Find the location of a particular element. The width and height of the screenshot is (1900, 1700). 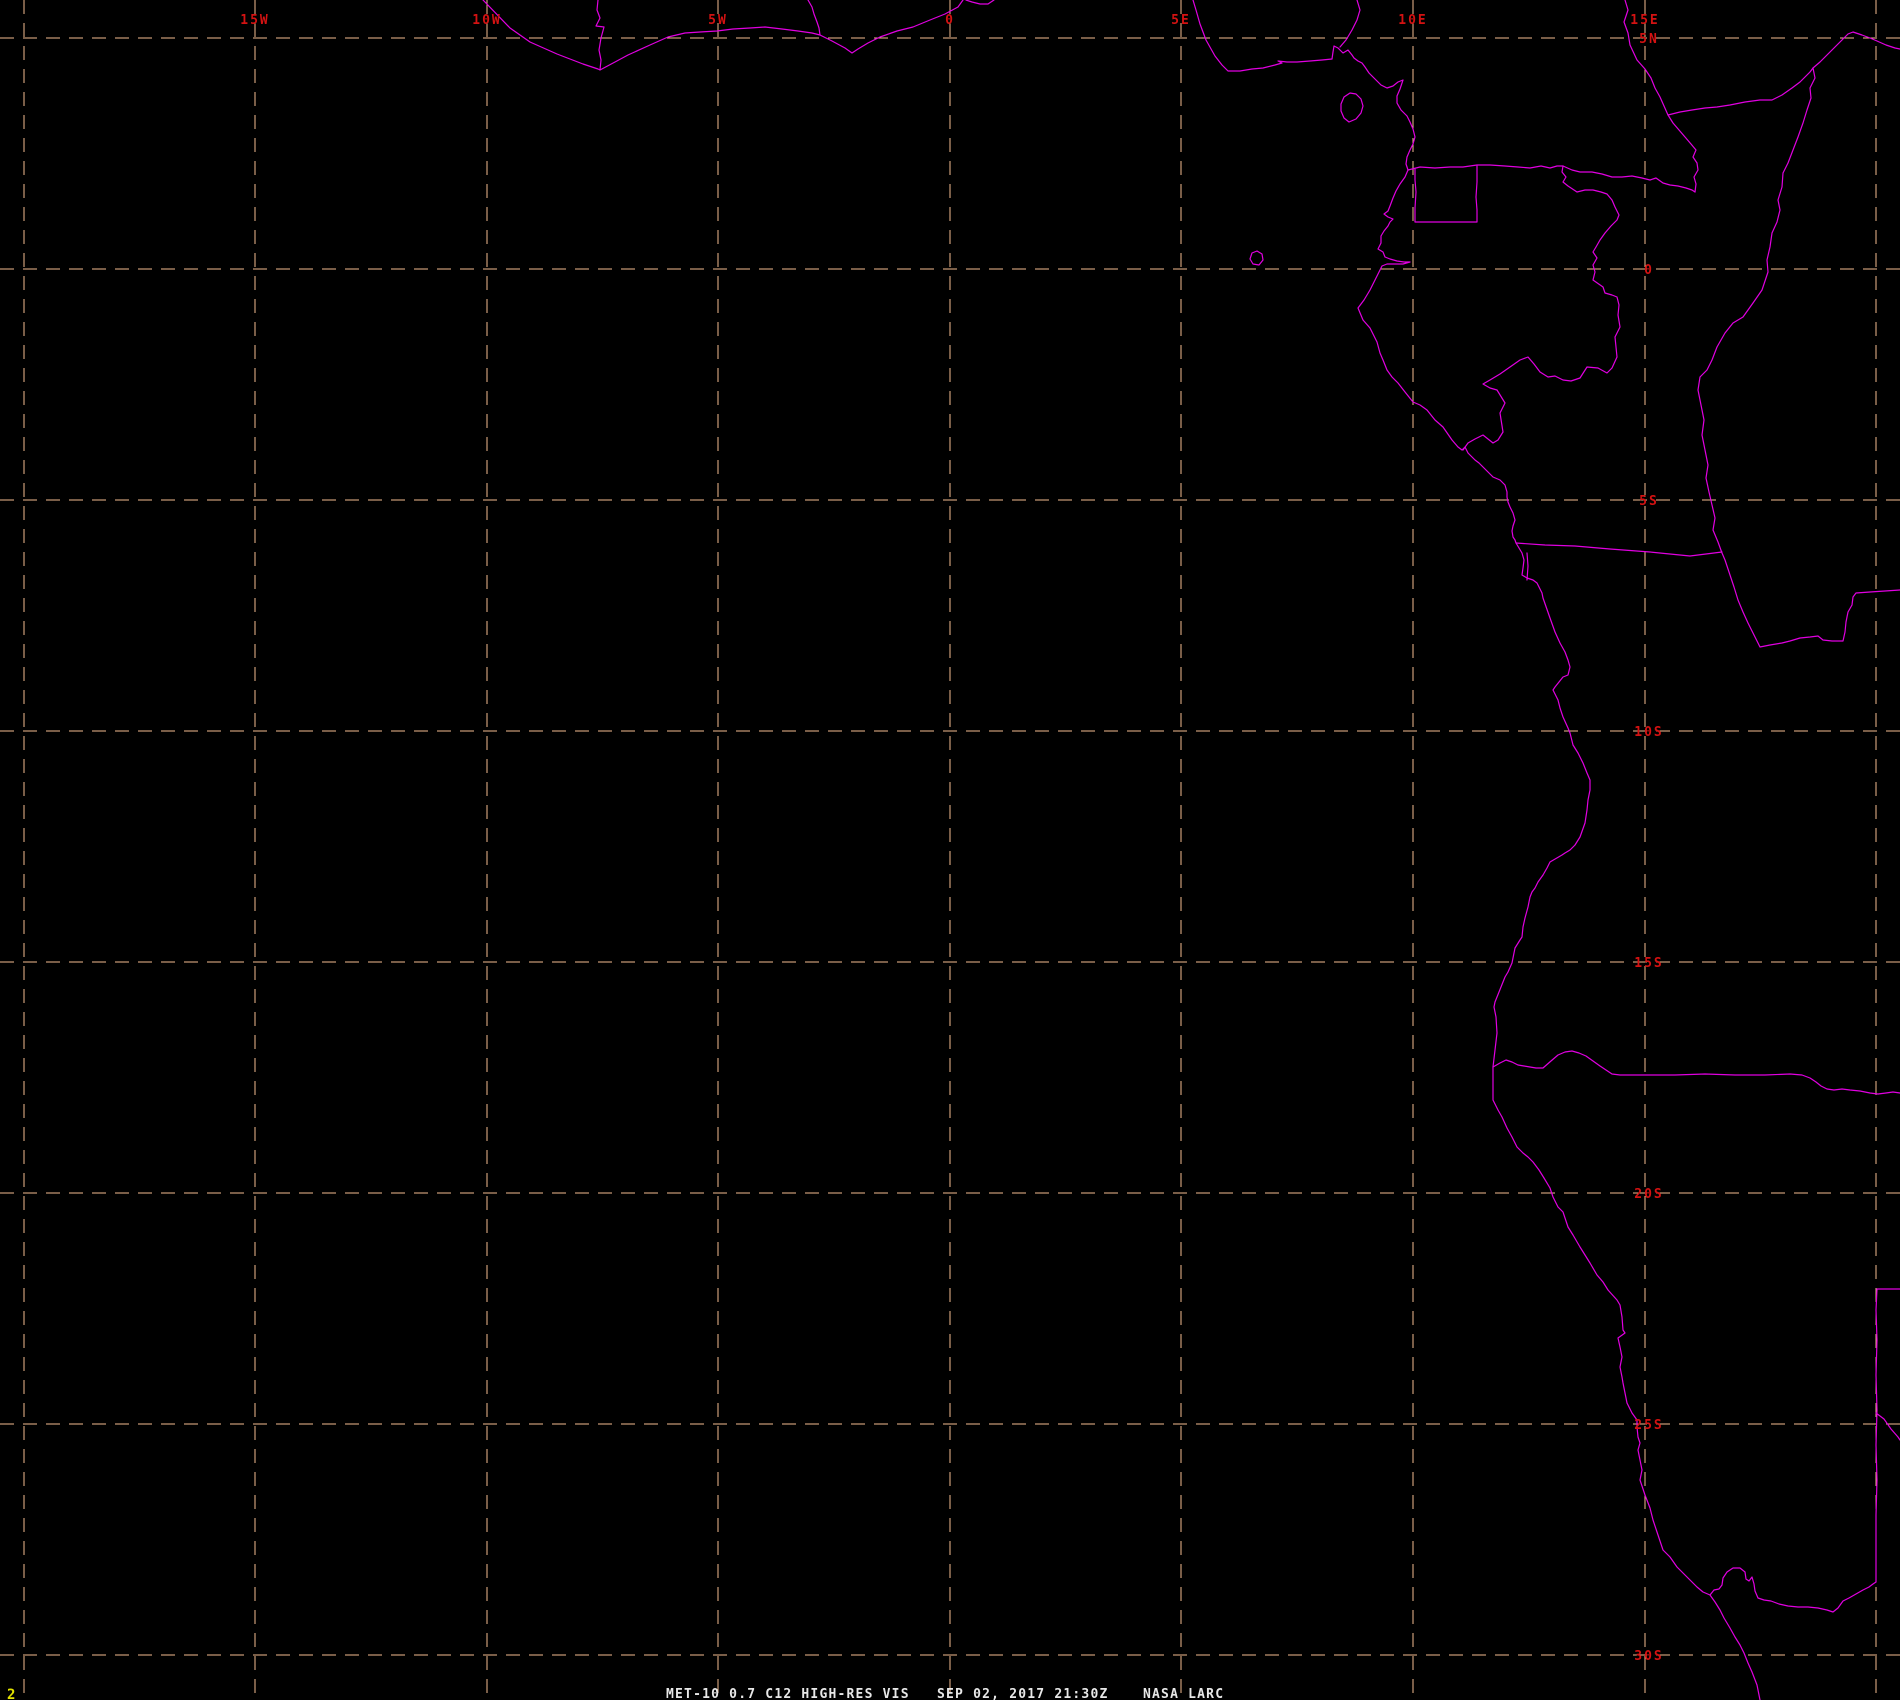

longitude-label: 15W is located at coordinates (254, 20).